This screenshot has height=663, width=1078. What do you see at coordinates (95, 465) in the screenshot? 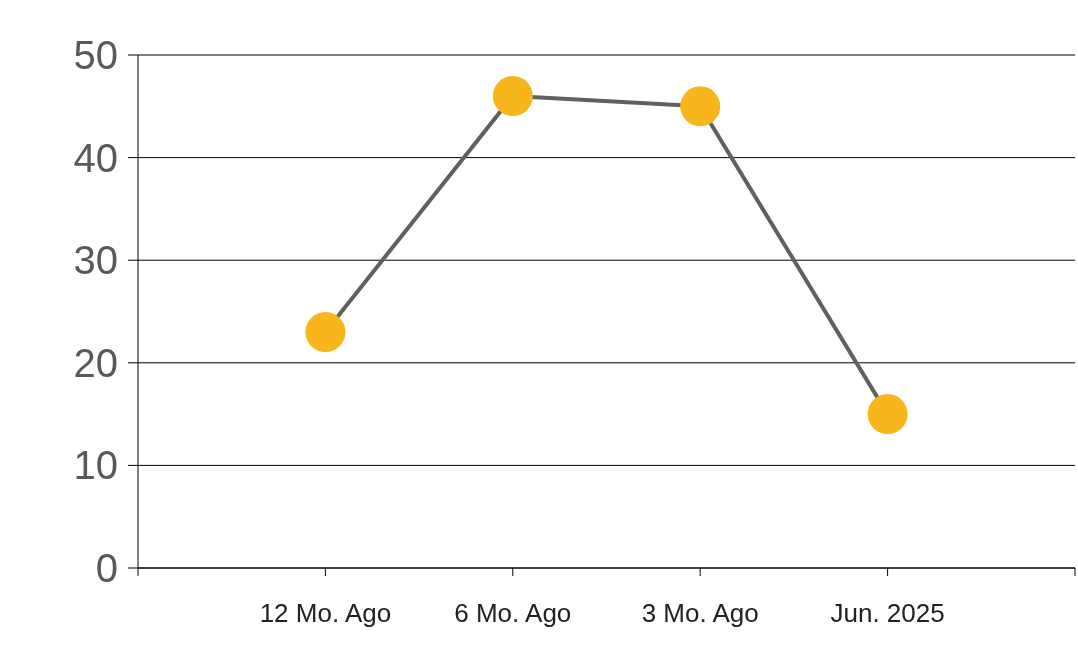
I see `y-tick-label: 10` at bounding box center [95, 465].